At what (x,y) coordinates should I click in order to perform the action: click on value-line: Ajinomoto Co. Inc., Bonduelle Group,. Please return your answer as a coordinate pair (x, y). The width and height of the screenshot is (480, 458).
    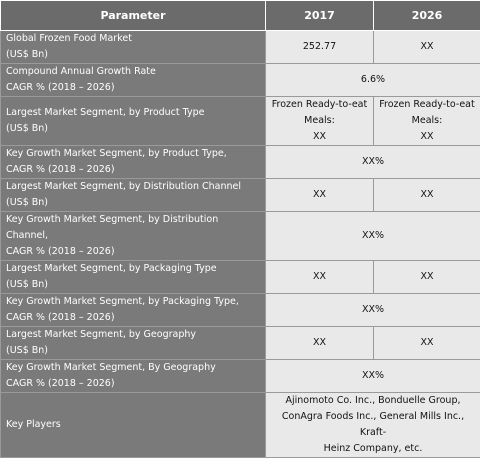
    Looking at the image, I should click on (373, 401).